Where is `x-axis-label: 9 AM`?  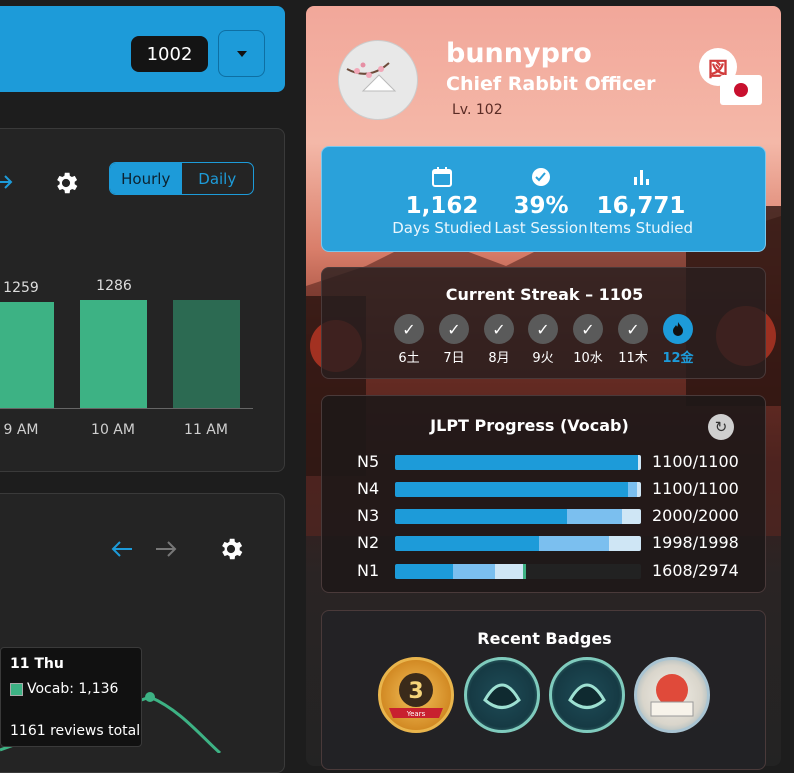 x-axis-label: 9 AM is located at coordinates (21, 430).